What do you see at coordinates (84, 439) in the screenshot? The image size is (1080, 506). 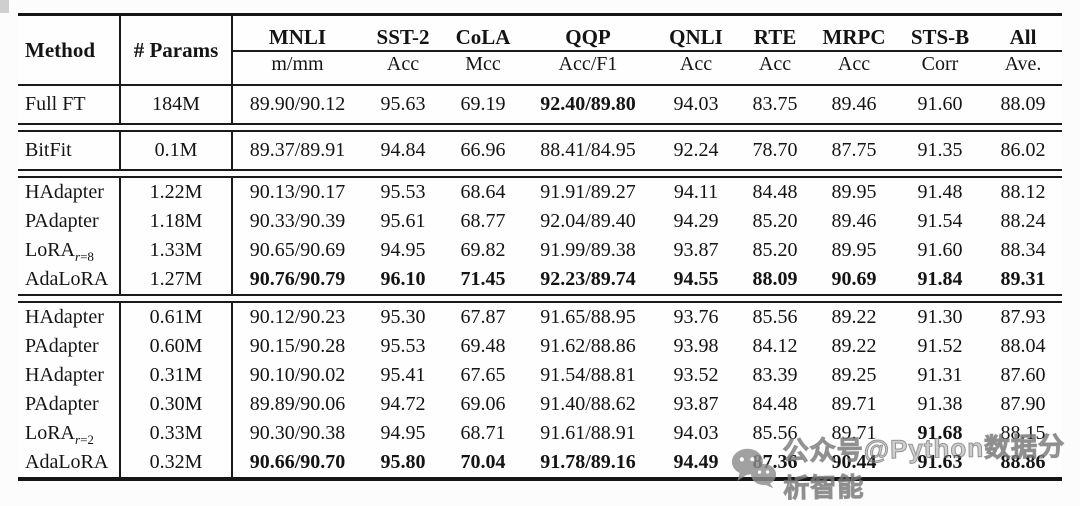 I see `method-subscript: r=2` at bounding box center [84, 439].